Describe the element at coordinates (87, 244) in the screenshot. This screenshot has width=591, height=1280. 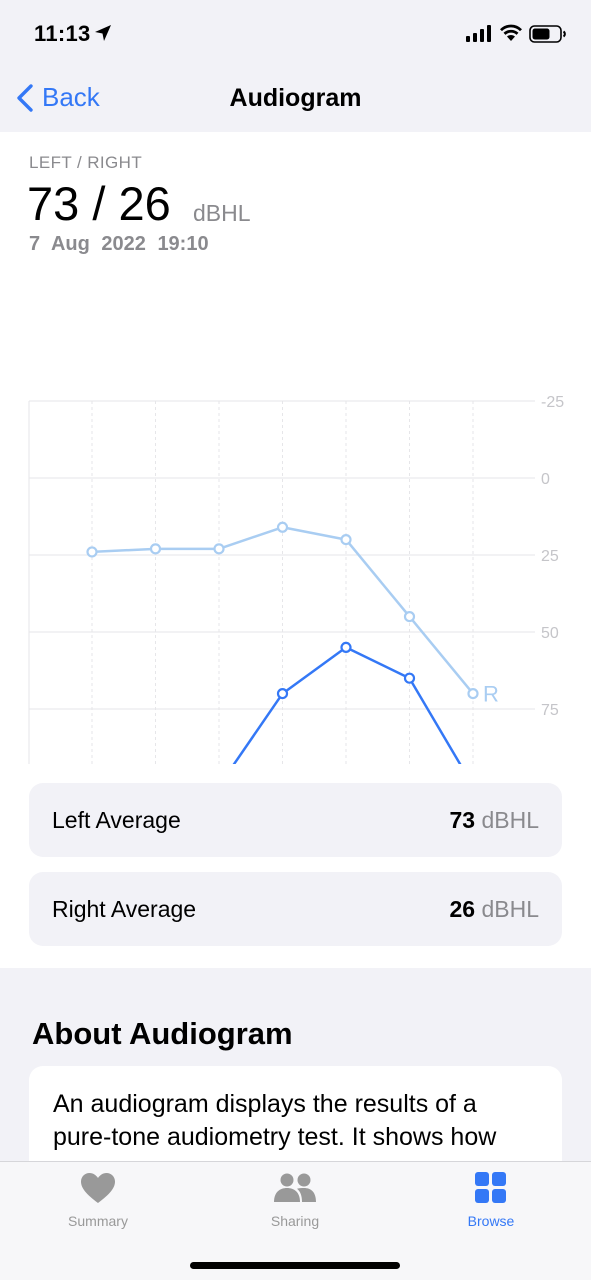
I see `test-date-day: 7 Aug 2022` at that location.